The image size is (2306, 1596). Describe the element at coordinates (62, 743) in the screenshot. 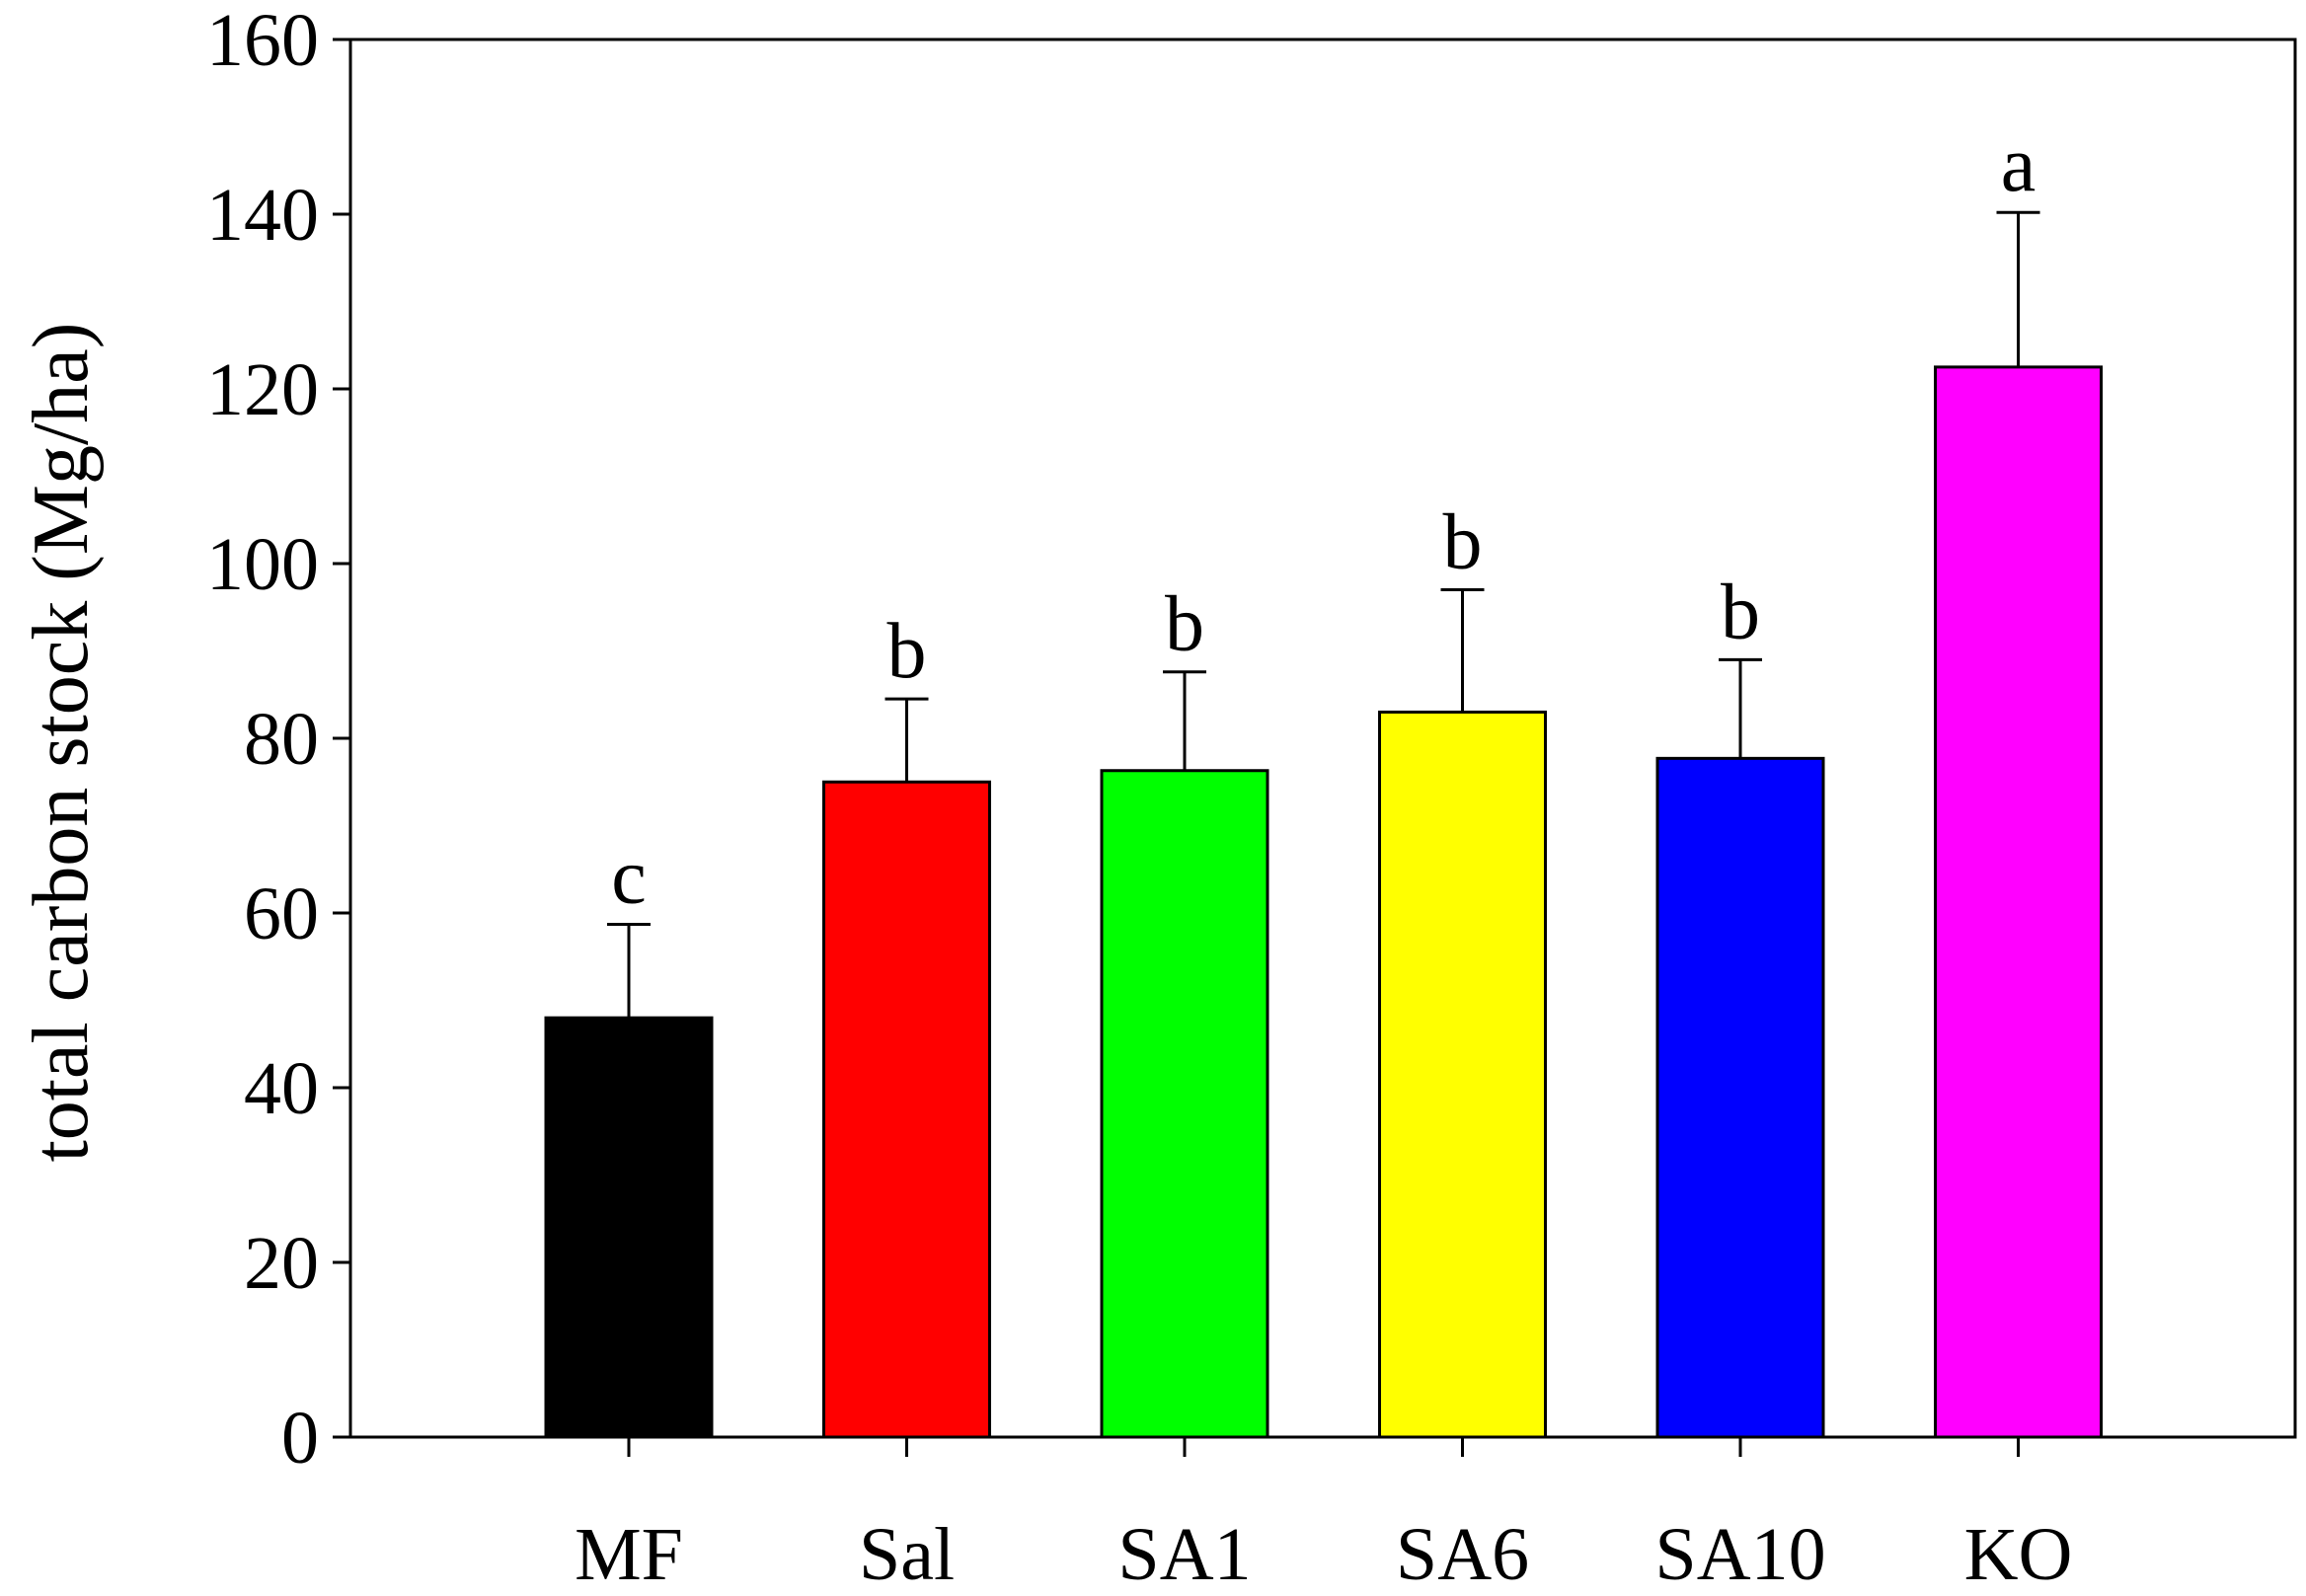

I see `y-axis-title: total carbon stock (Mg/ha)` at that location.